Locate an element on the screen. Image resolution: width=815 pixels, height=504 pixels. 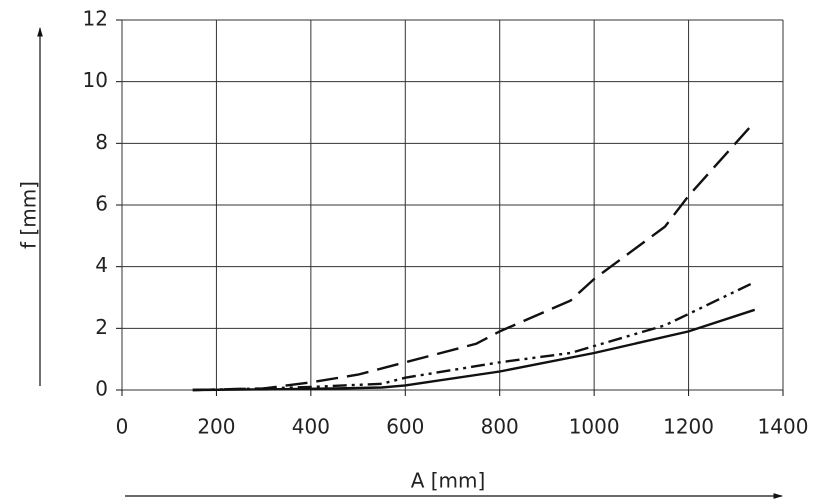
x-tick-label: 0 is located at coordinates (122, 427).